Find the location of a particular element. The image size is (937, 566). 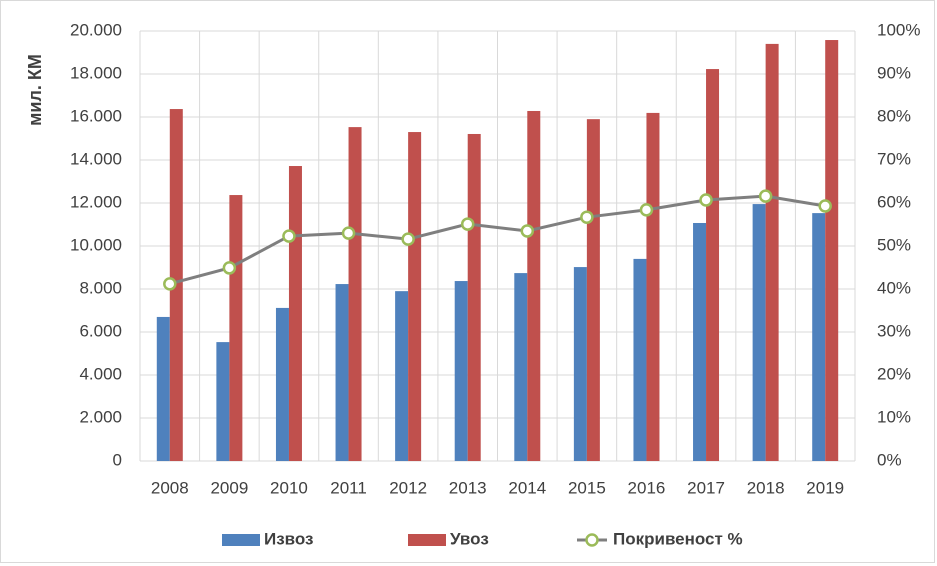

x-tick-label: 2011 is located at coordinates (348, 487).